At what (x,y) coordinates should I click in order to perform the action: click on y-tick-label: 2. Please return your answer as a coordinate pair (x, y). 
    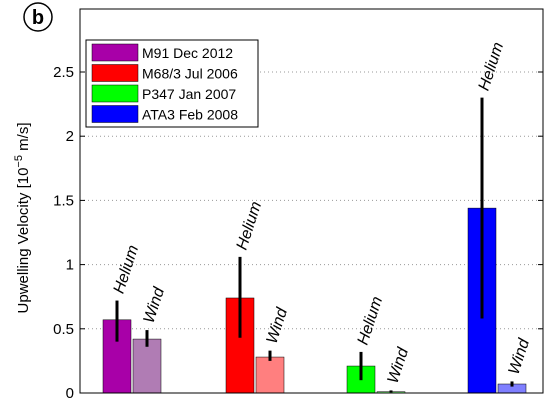
    Looking at the image, I should click on (70, 136).